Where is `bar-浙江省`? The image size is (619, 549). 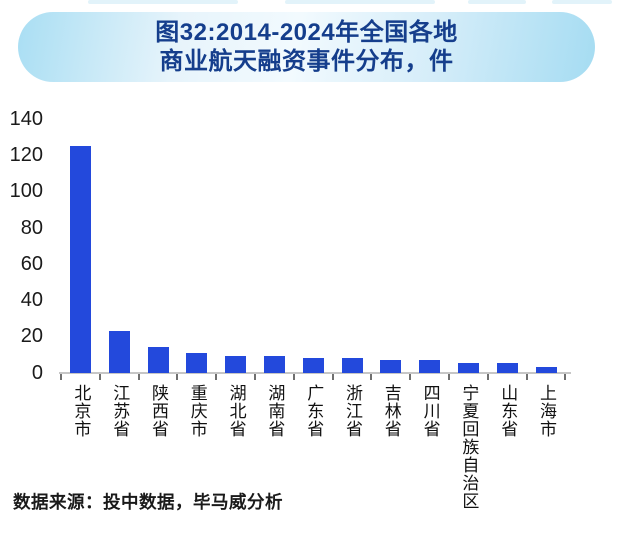
bar-浙江省 is located at coordinates (352, 365).